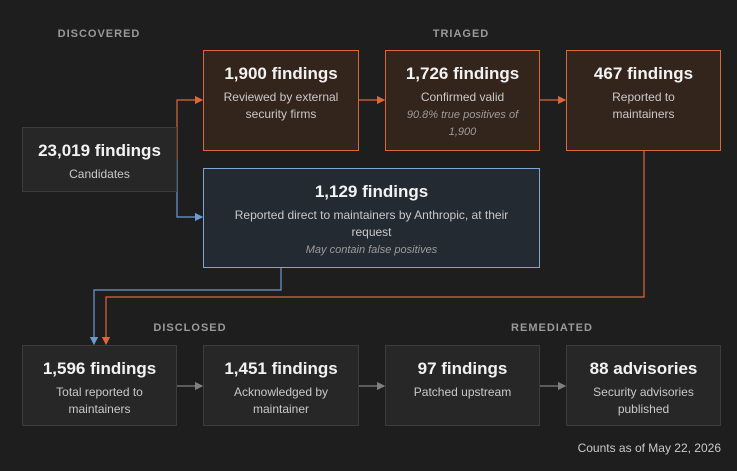  What do you see at coordinates (281, 368) in the screenshot?
I see `node-title: 1,451 findings` at bounding box center [281, 368].